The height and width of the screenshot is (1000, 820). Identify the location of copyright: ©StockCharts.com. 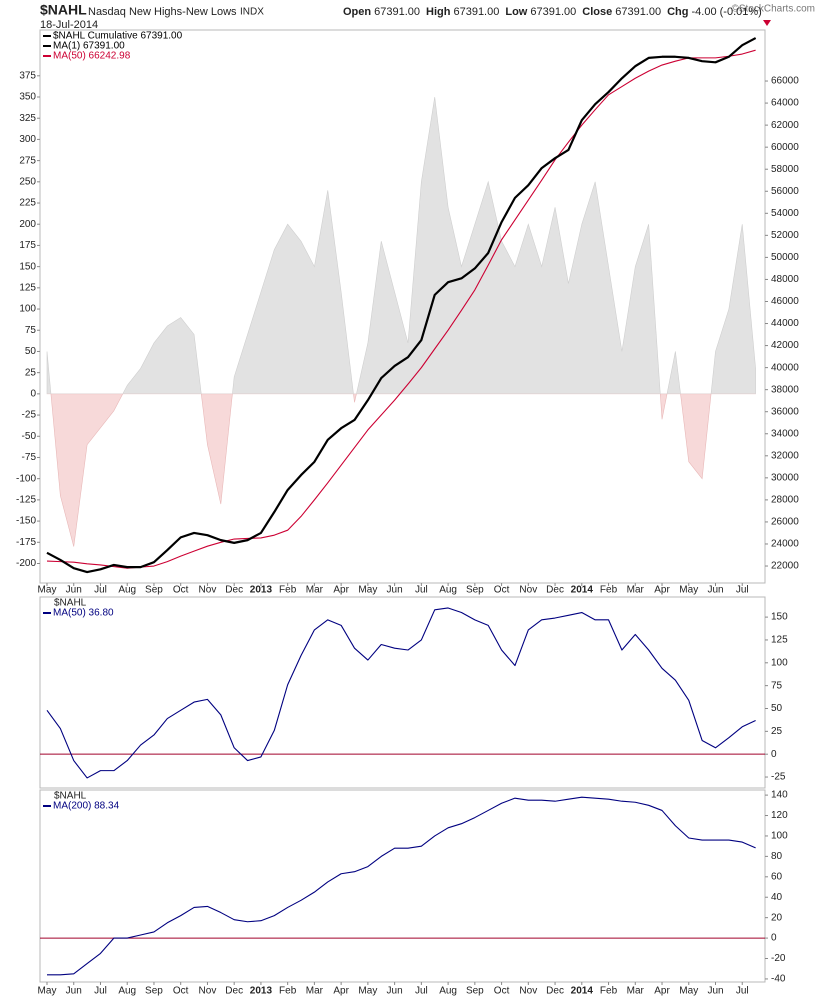
(773, 9).